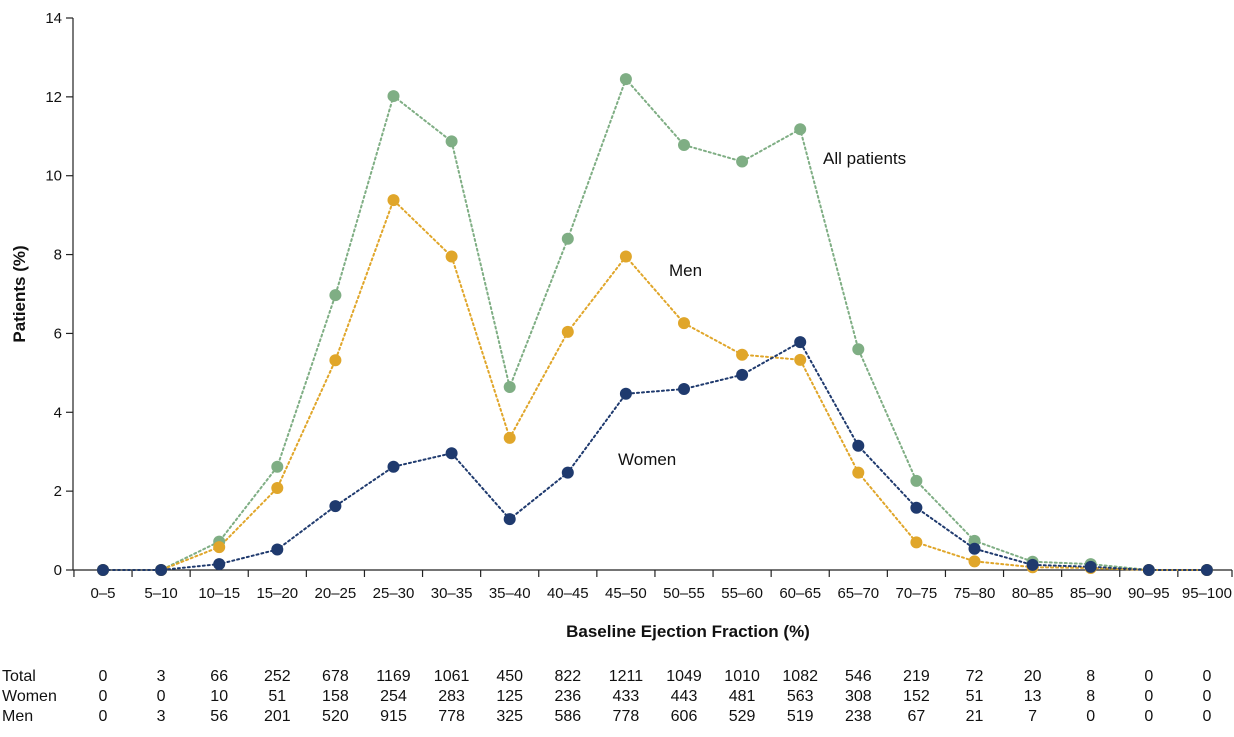  I want to click on x-tick-label: 75–80, so click(975, 593).